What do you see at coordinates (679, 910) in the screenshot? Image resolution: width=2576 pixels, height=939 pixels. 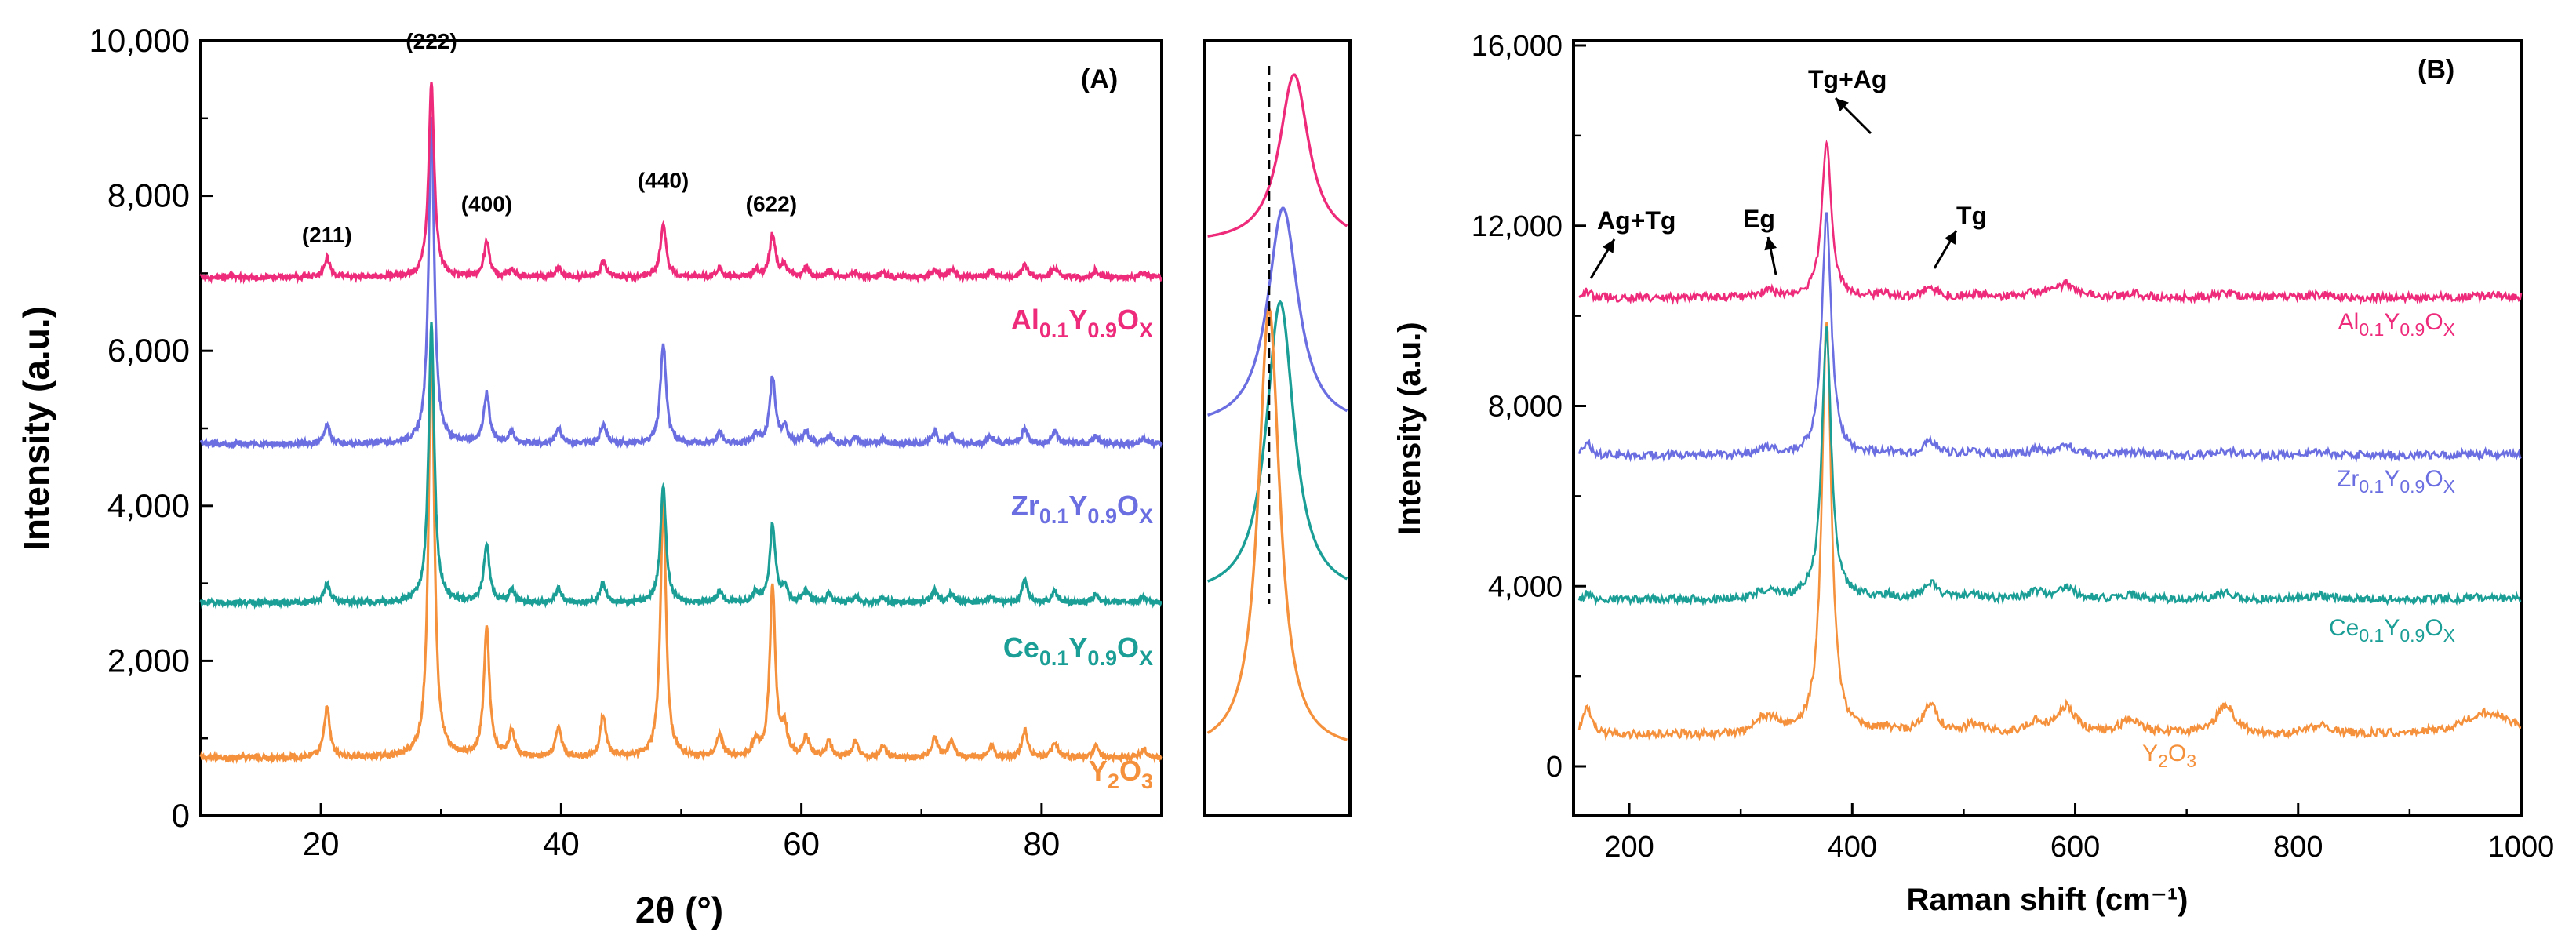 I see `panel-a-x-axis-title: 2θ (°)` at bounding box center [679, 910].